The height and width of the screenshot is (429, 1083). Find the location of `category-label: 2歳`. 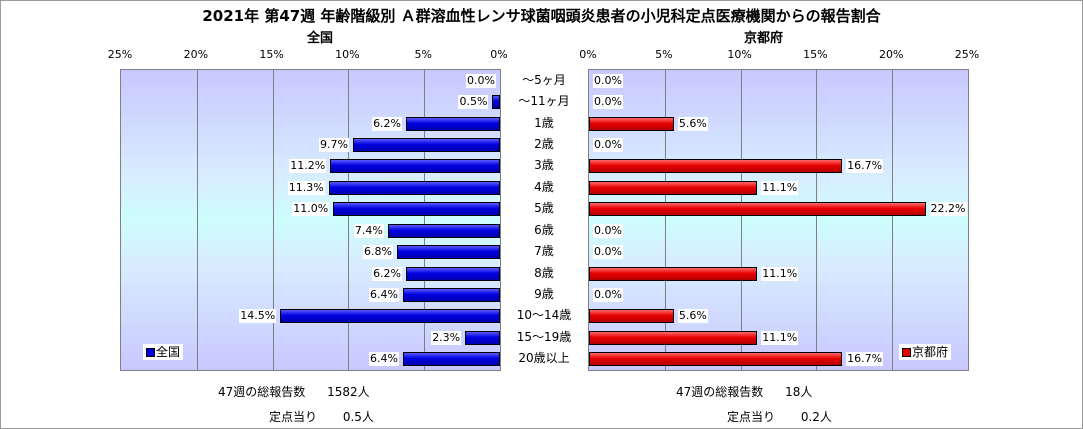

category-label: 2歳 is located at coordinates (544, 144).